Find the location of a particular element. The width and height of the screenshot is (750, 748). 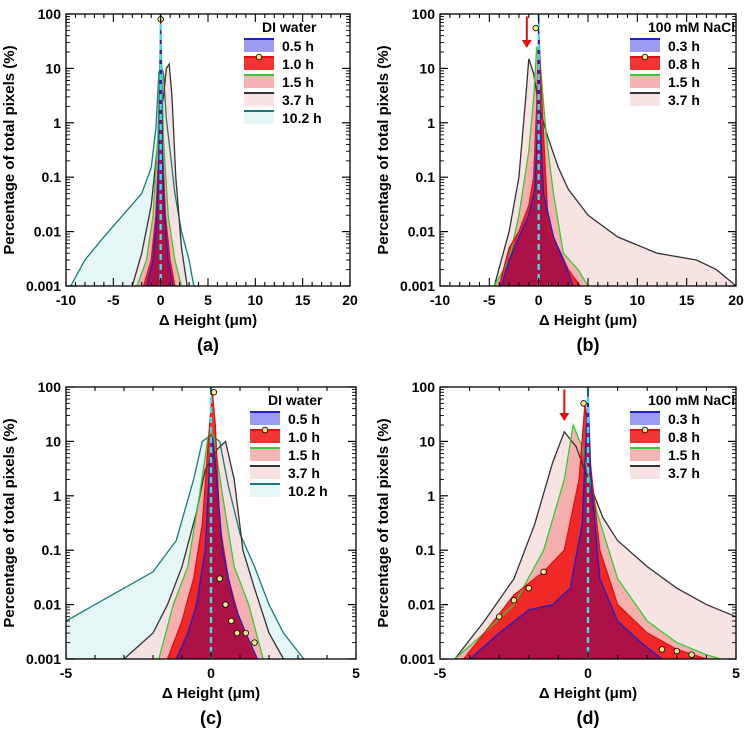

area-0_3h is located at coordinates (565, 525).